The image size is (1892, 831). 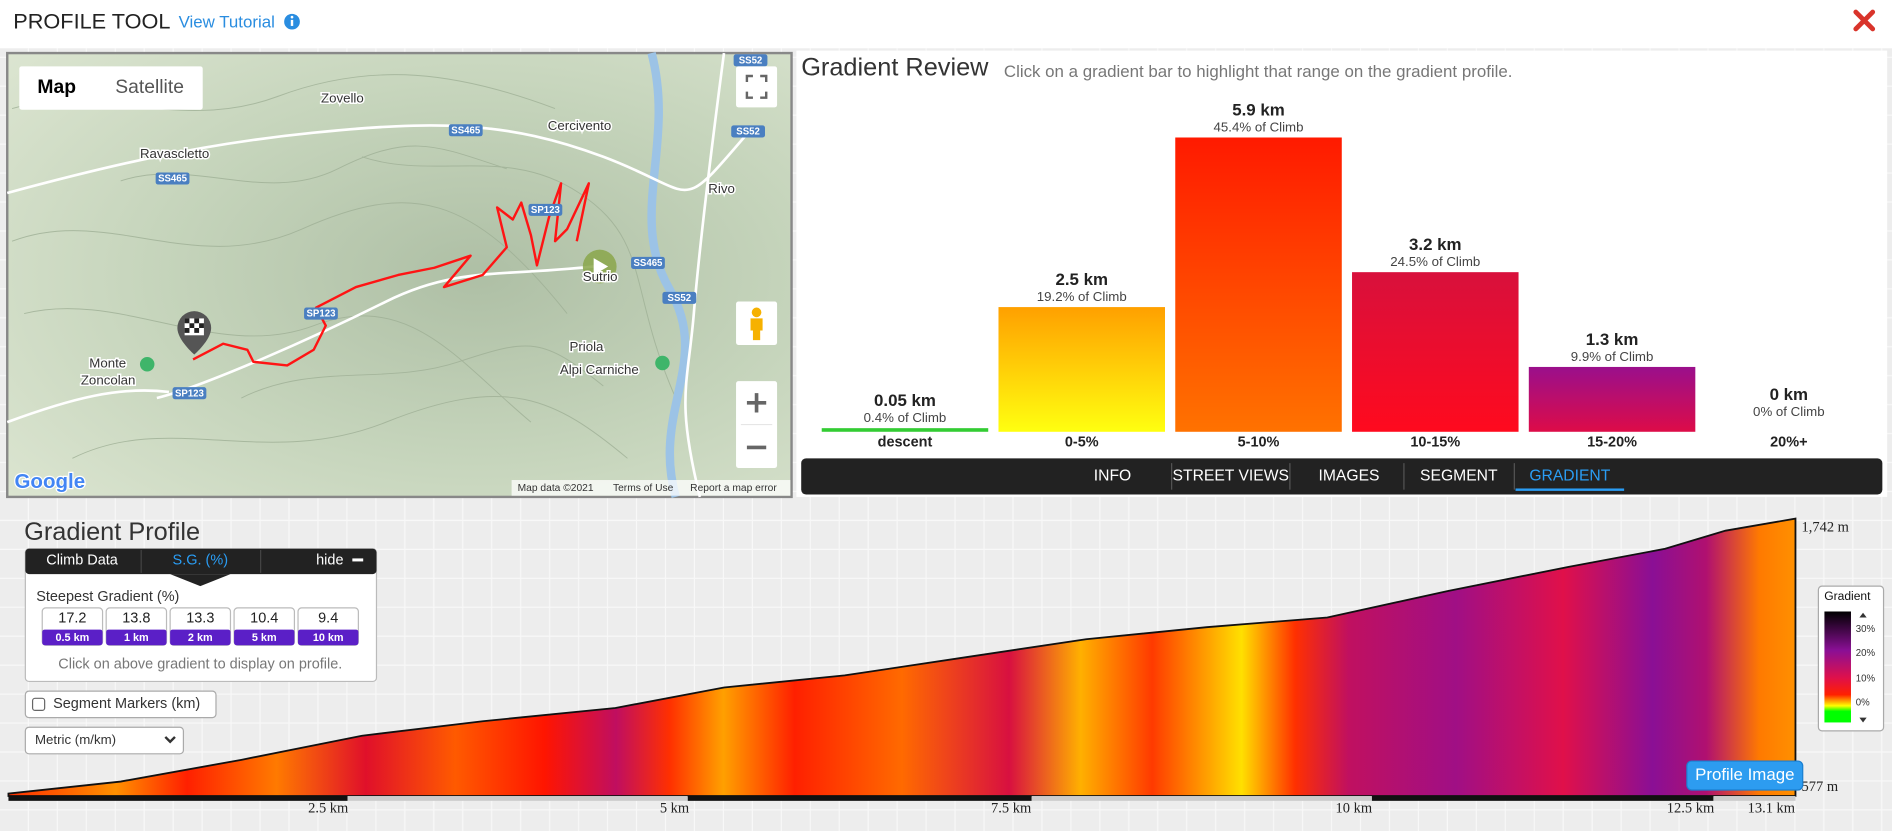 I want to click on bar-distance: 0 km, so click(x=1789, y=394).